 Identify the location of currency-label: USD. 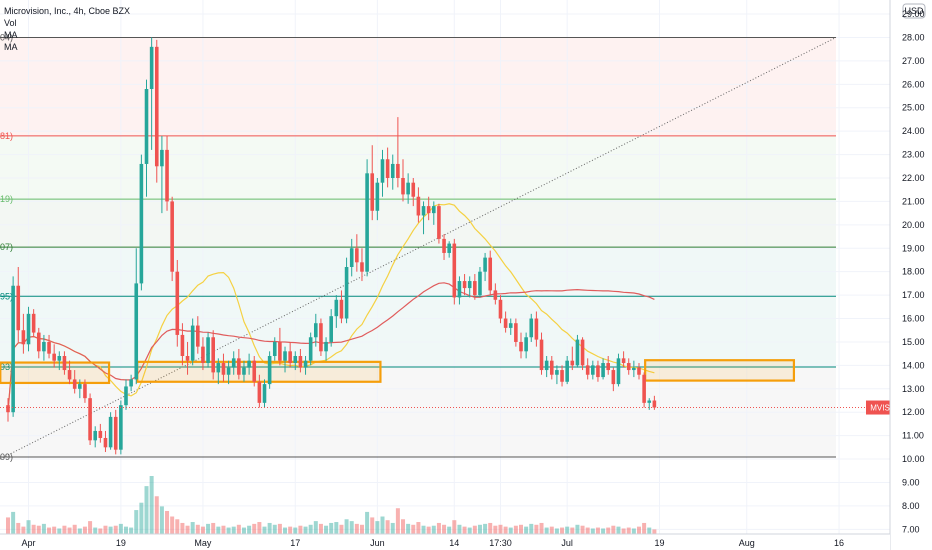
(914, 11).